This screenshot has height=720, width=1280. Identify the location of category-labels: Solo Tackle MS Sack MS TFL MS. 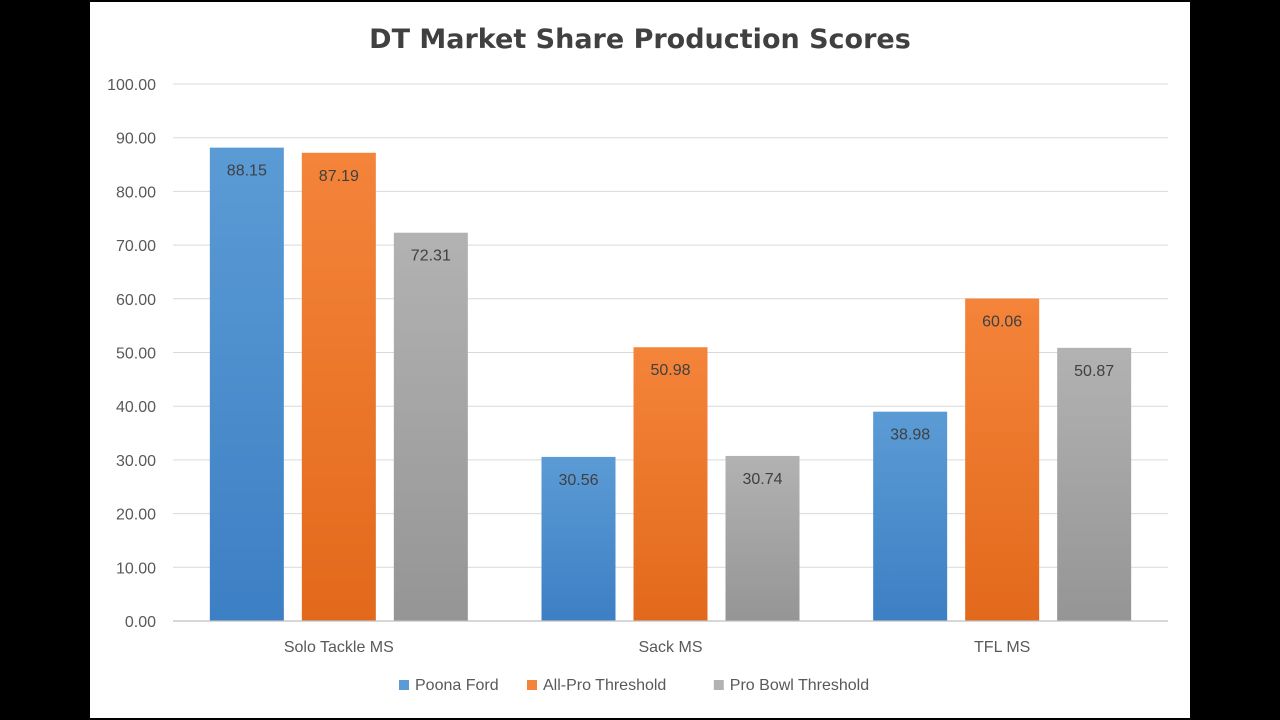
(657, 647).